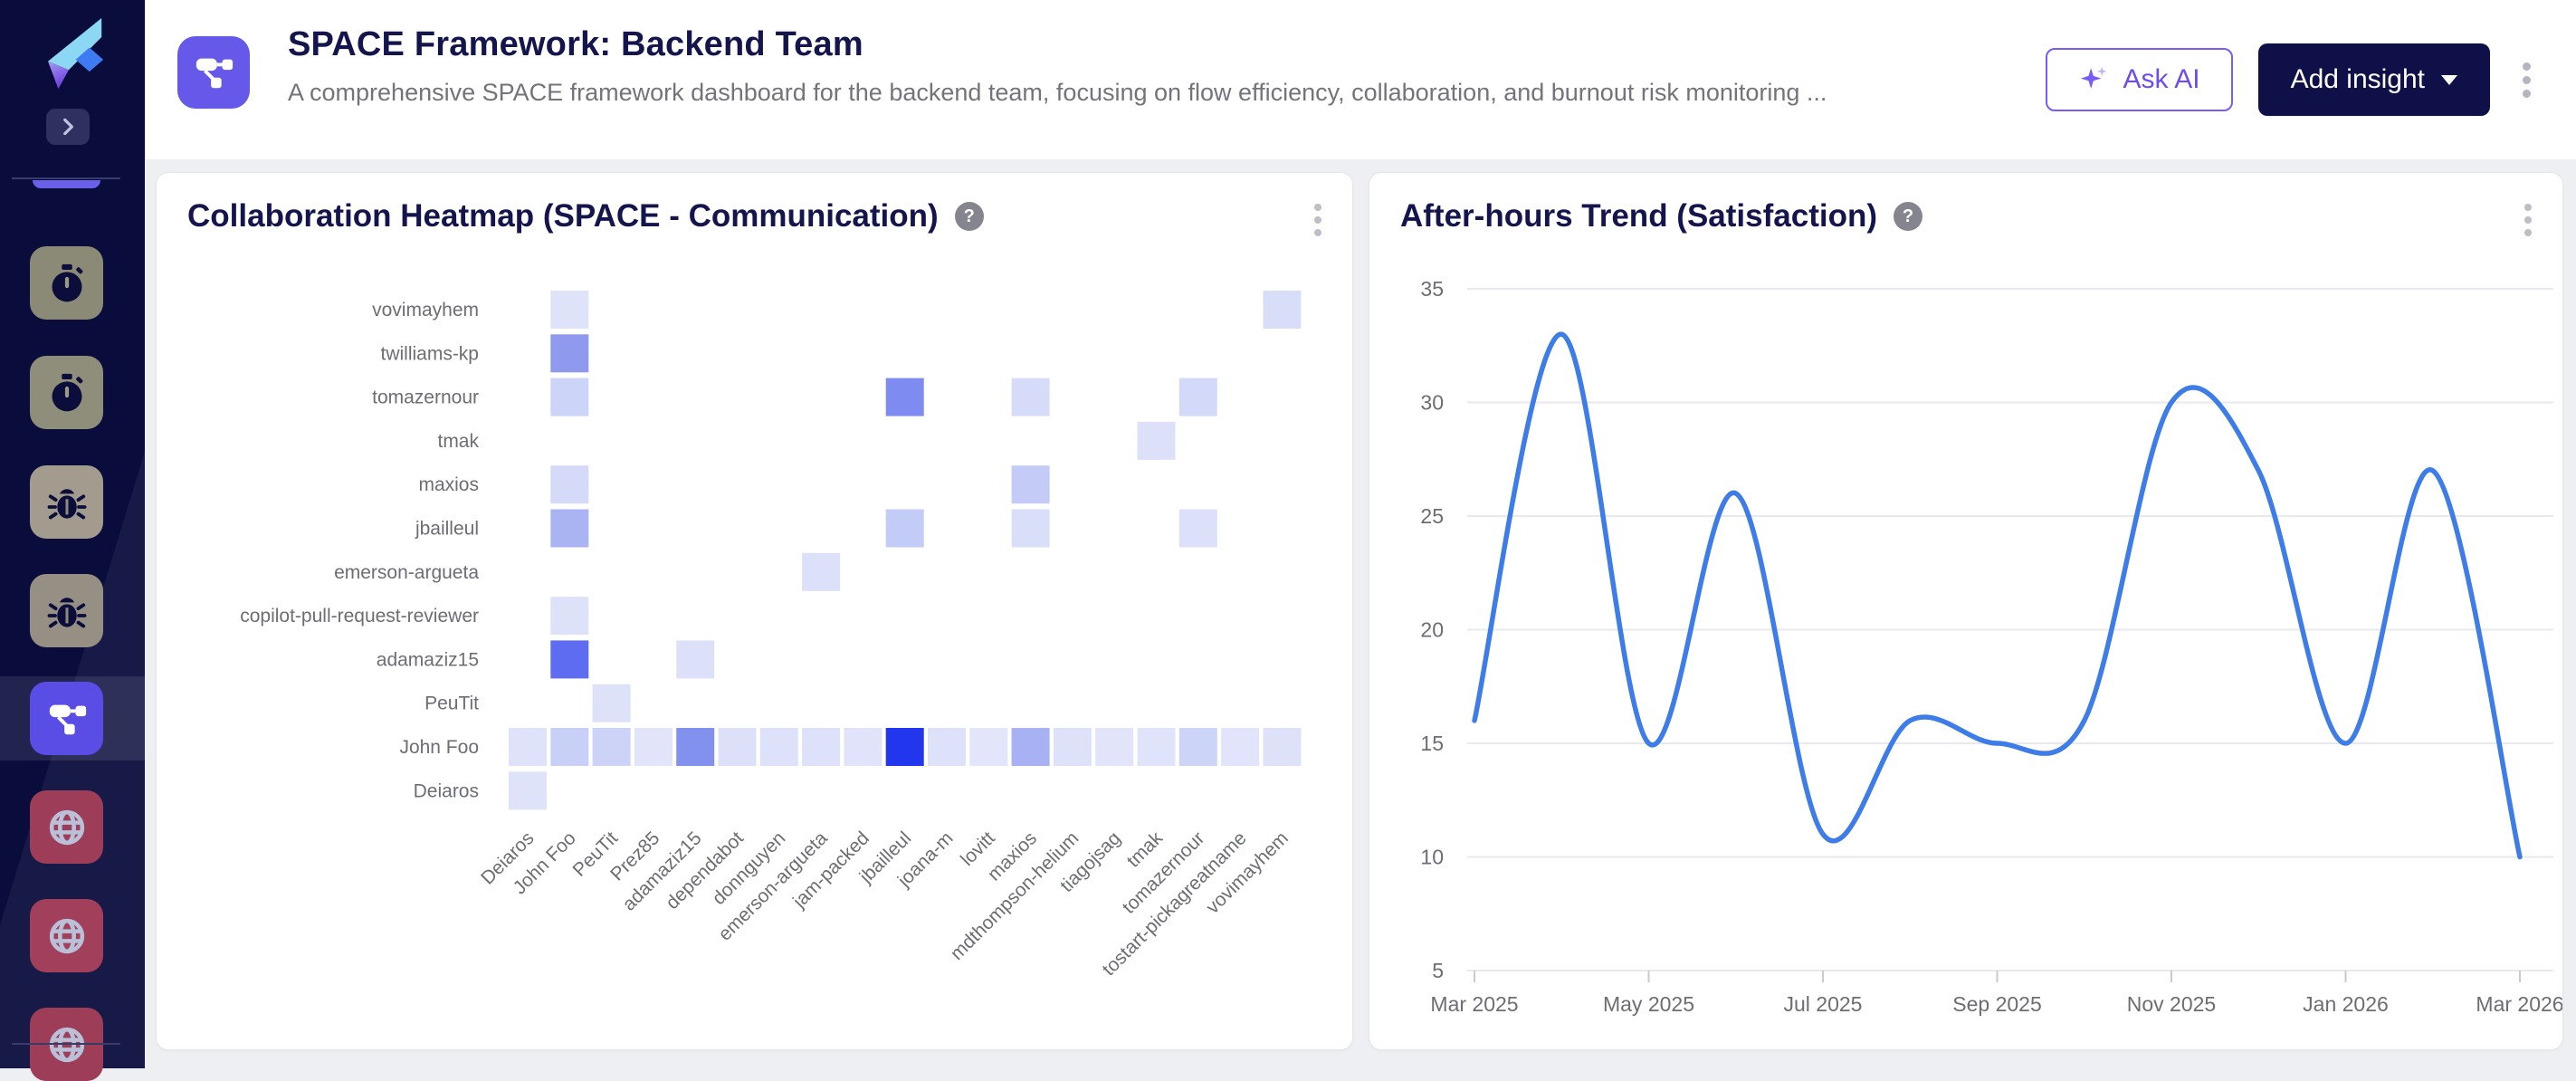  What do you see at coordinates (1438, 971) in the screenshot?
I see `y-axis-tick-label: 5` at bounding box center [1438, 971].